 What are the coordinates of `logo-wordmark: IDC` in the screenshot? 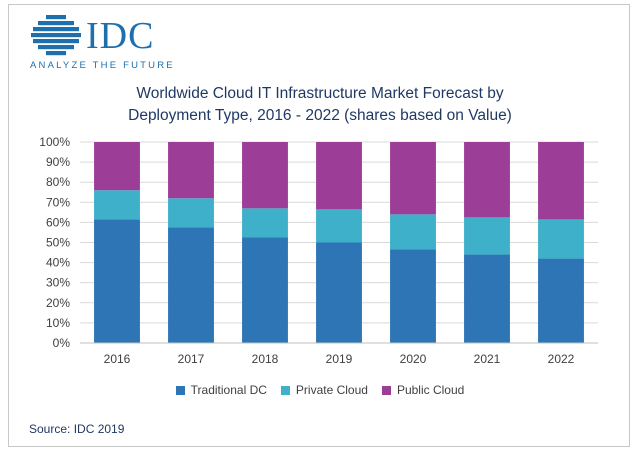 It's located at (120, 36).